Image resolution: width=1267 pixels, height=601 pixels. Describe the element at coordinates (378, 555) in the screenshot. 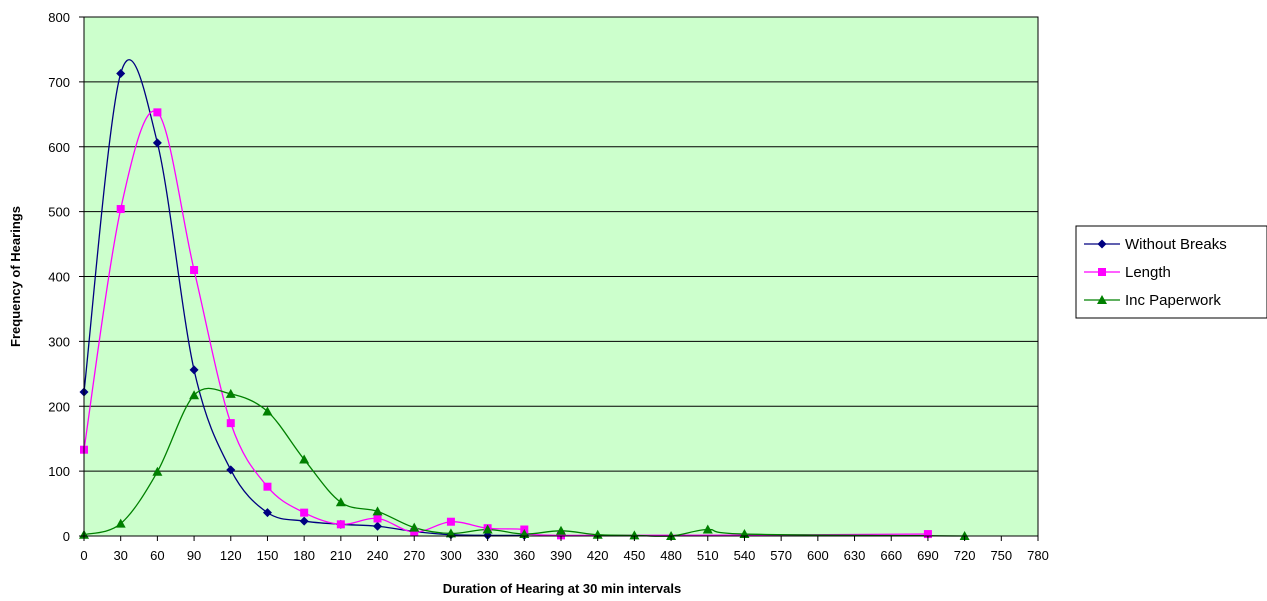

I see `x-tick-label: 240` at that location.